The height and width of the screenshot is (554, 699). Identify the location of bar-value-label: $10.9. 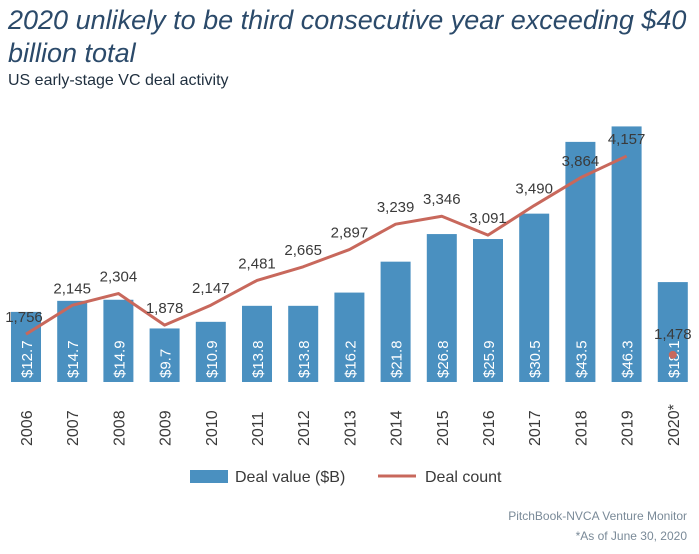
(212, 359).